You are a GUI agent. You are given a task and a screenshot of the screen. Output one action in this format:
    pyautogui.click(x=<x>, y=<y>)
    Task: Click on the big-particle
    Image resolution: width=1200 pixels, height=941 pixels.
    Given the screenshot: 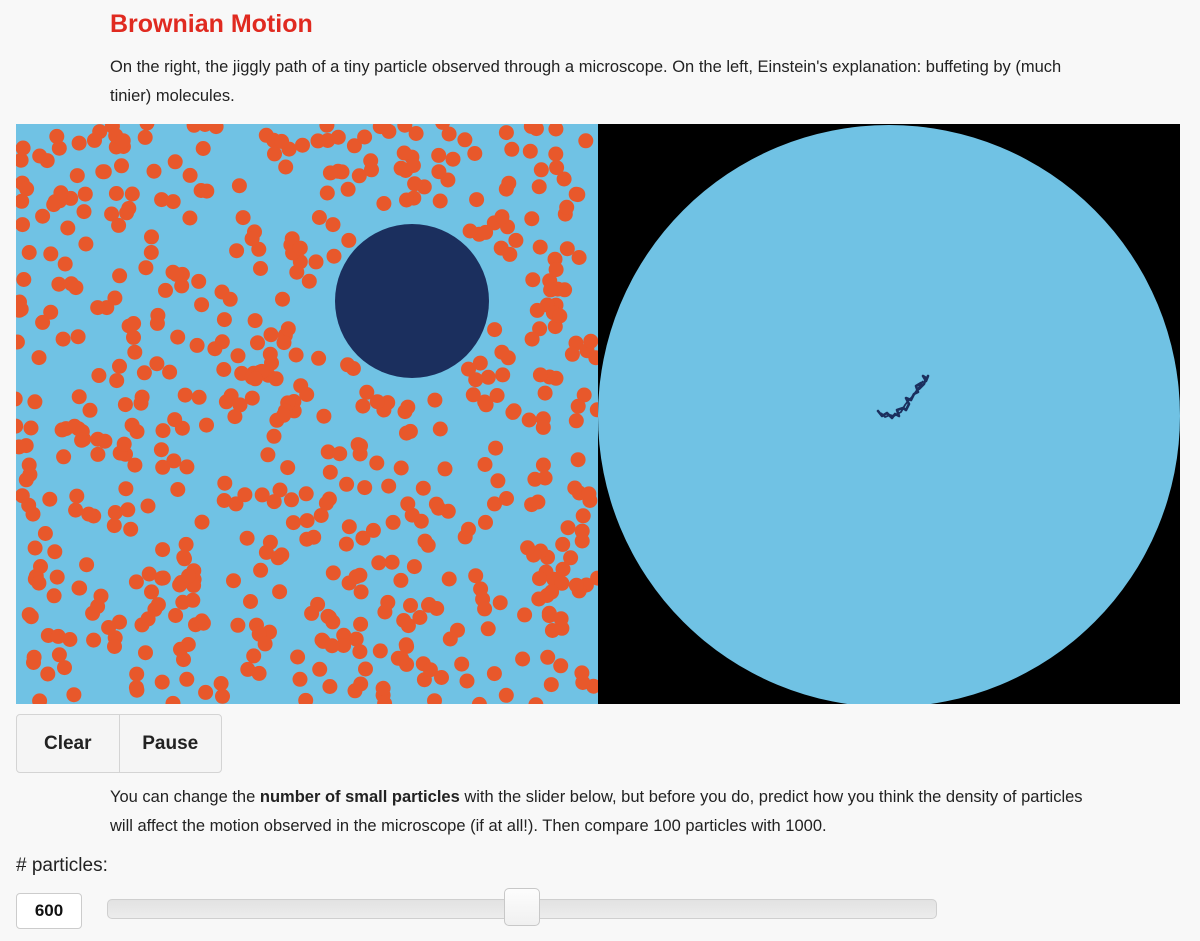 What is the action you would take?
    pyautogui.click(x=412, y=301)
    